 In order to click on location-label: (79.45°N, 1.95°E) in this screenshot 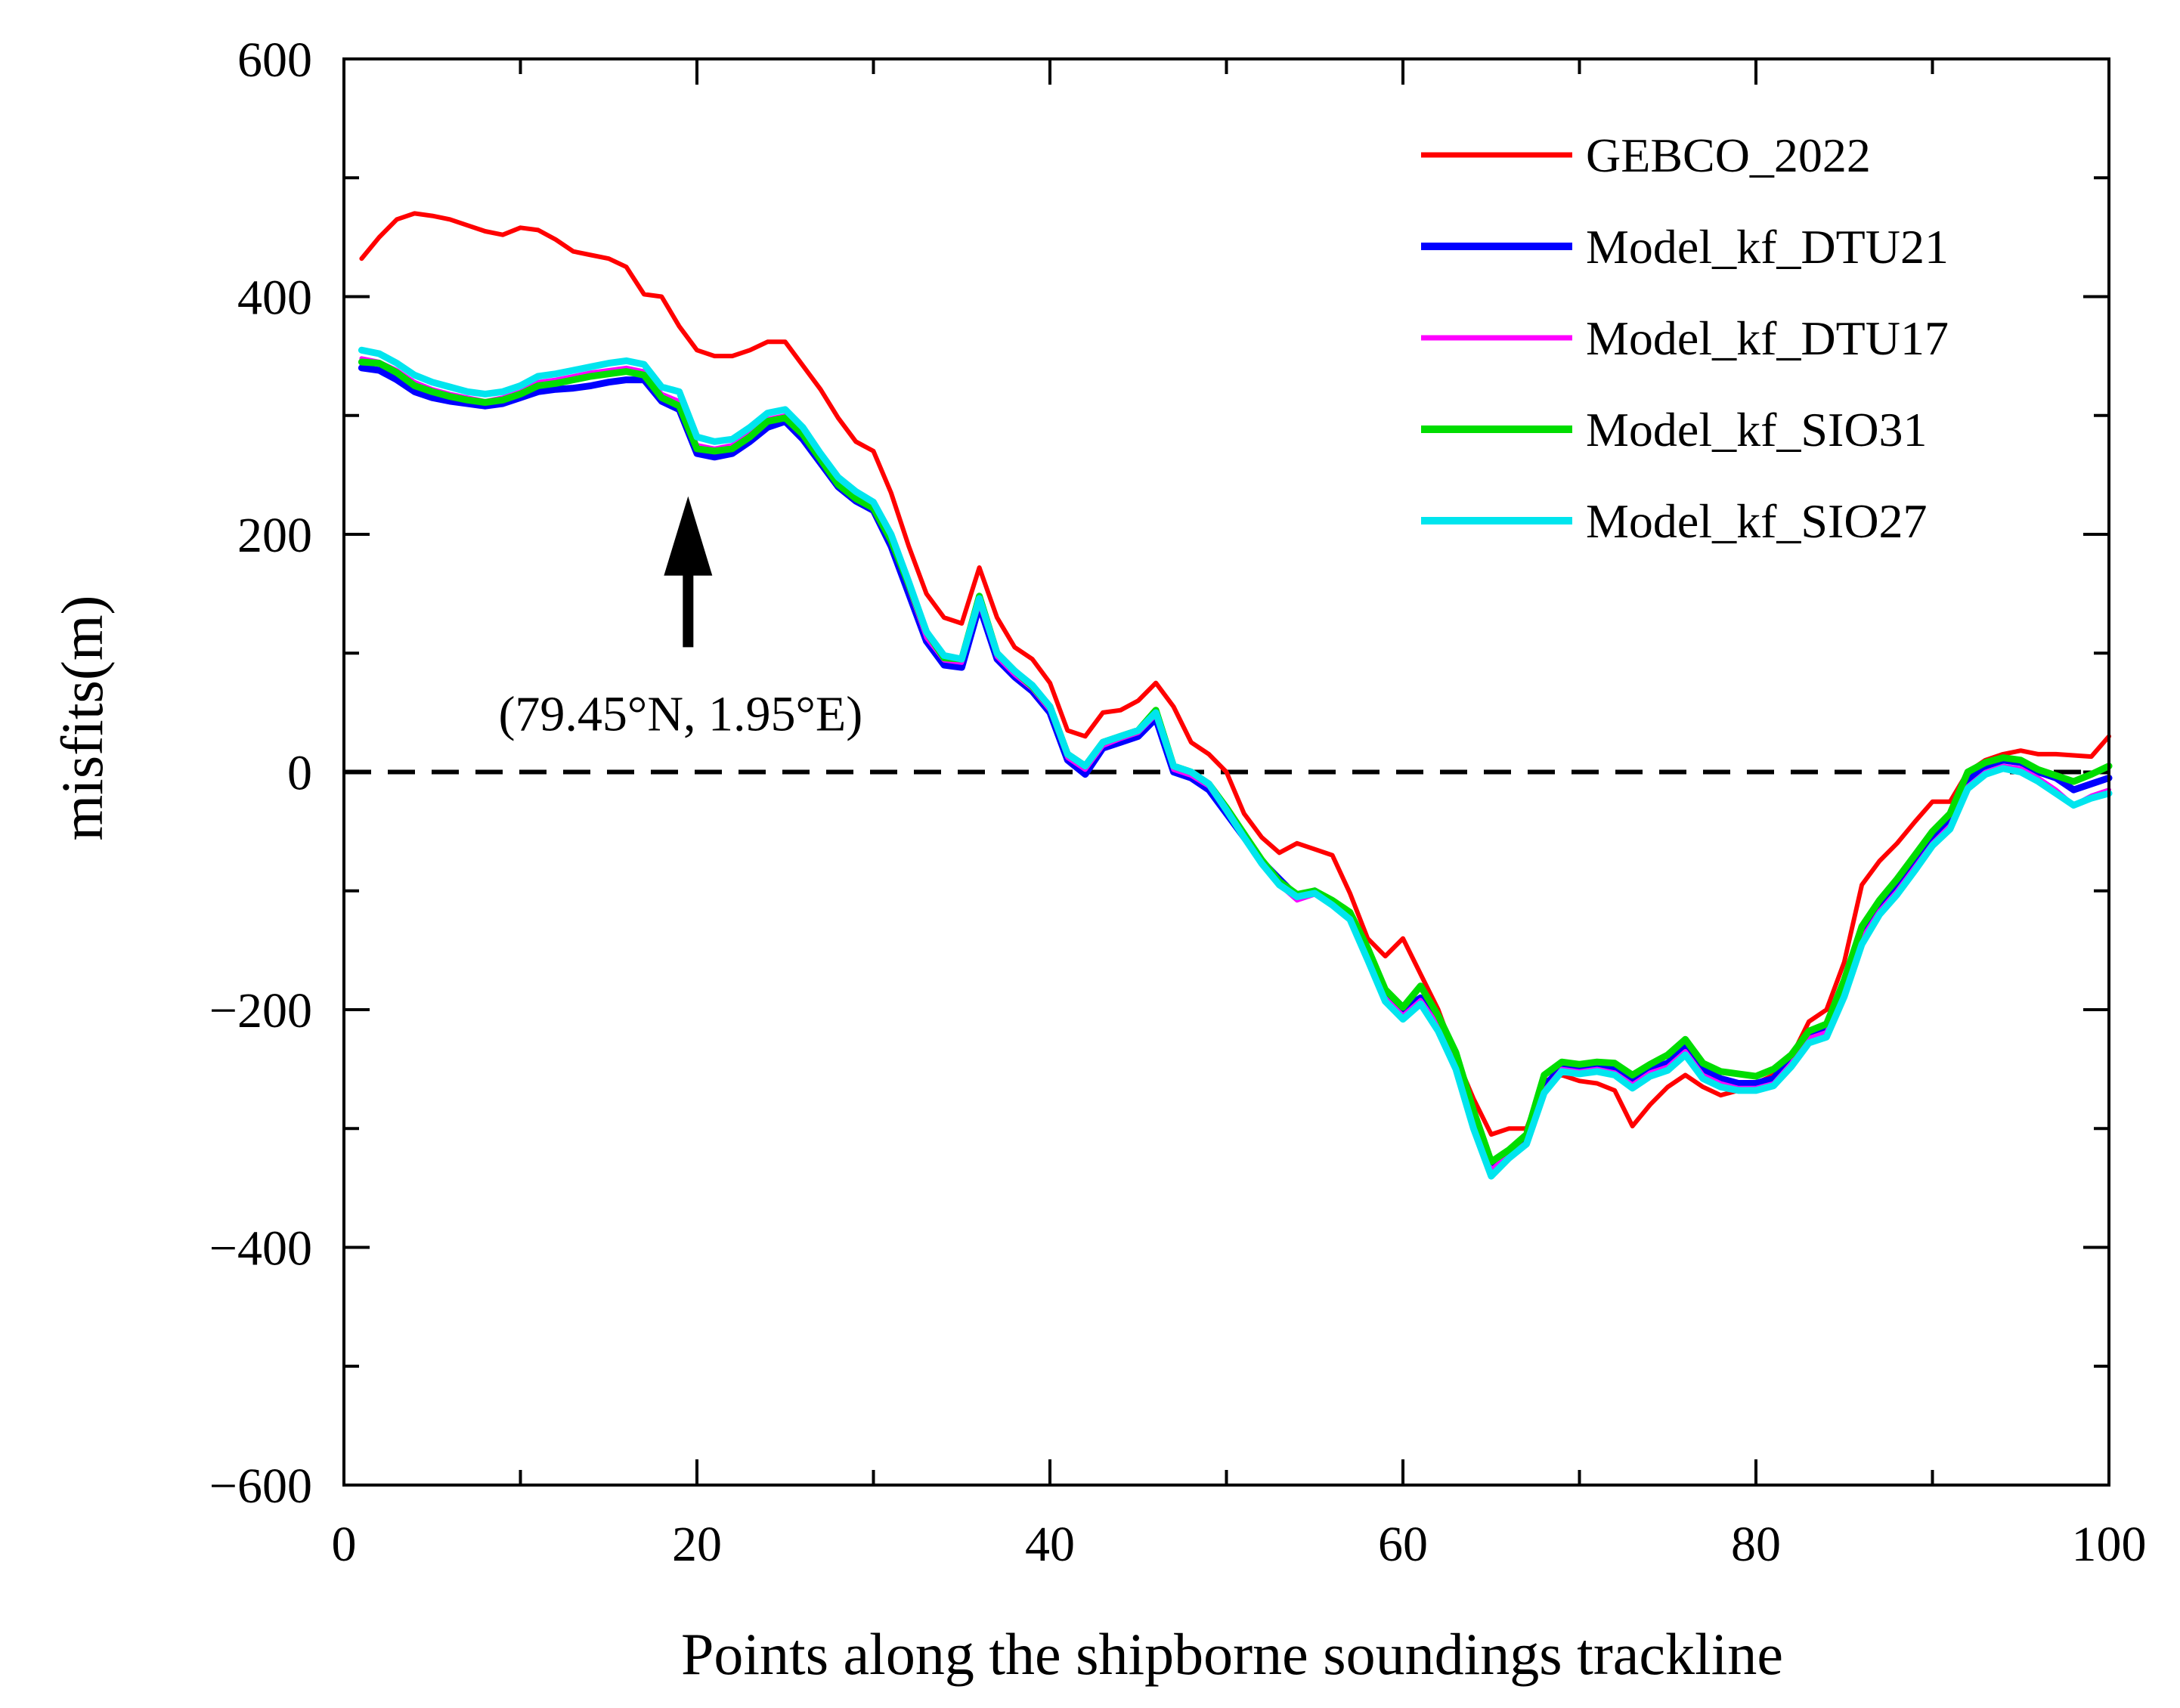, I will do `click(680, 713)`.